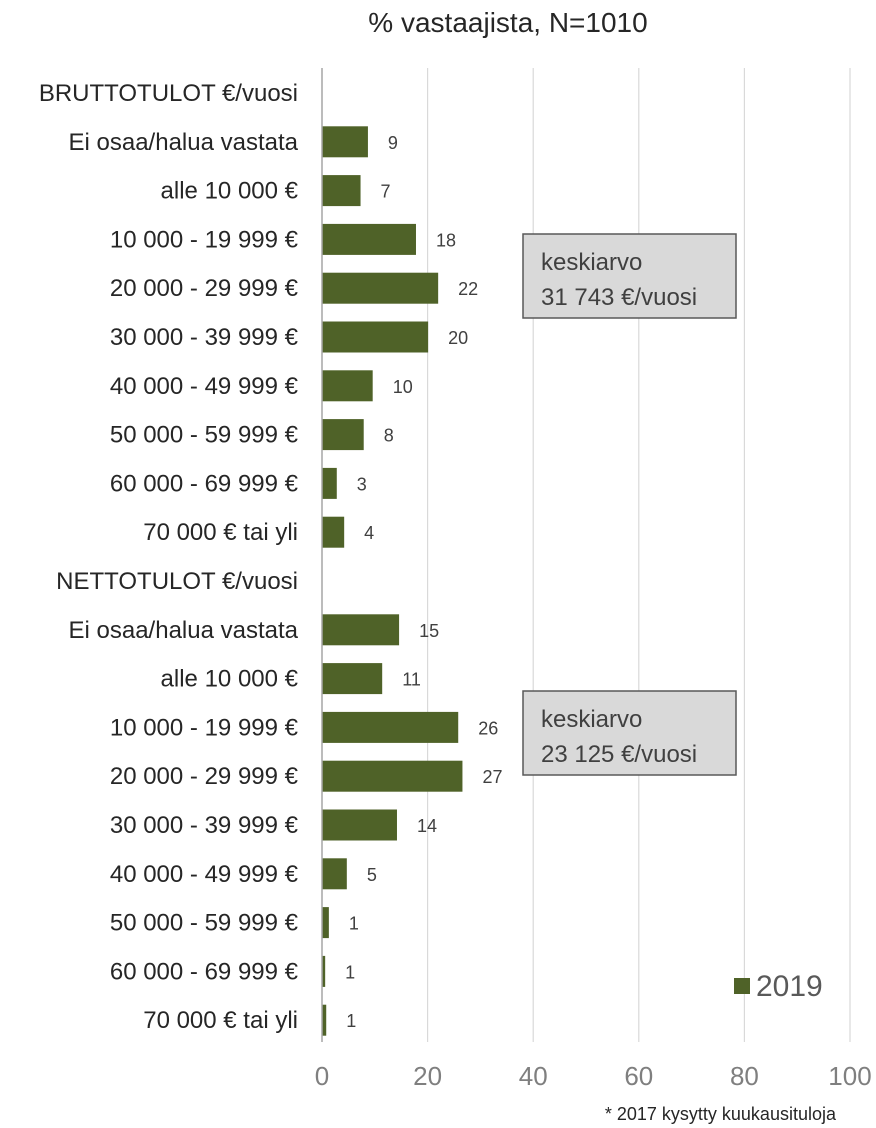 This screenshot has width=876, height=1128. What do you see at coordinates (403, 387) in the screenshot?
I see `value-label-6: 10` at bounding box center [403, 387].